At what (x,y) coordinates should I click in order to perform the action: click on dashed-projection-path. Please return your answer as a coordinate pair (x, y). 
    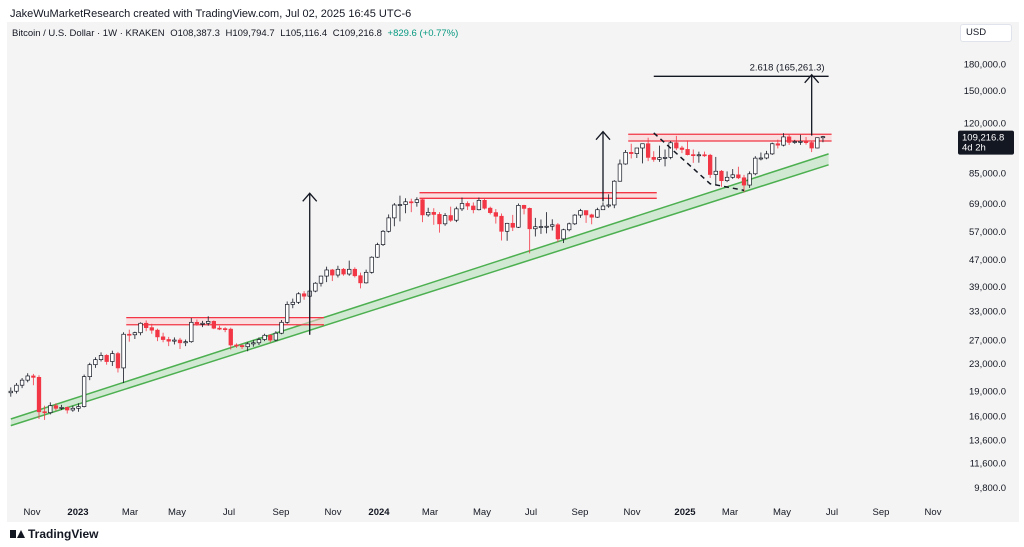
    Looking at the image, I should click on (699, 162).